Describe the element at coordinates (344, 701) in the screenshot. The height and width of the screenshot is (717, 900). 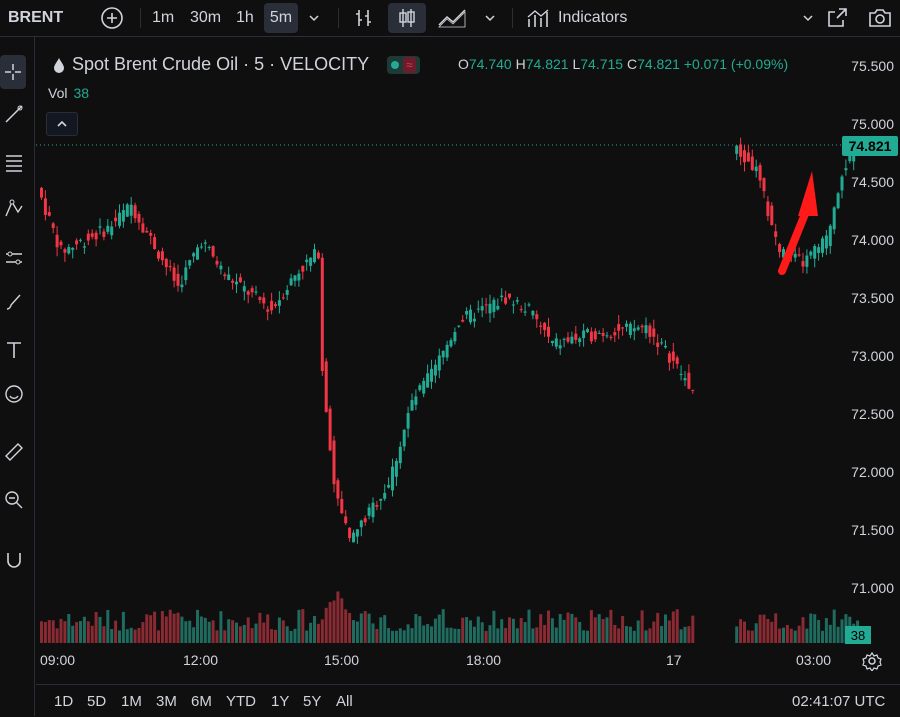
I see `range-all: All` at that location.